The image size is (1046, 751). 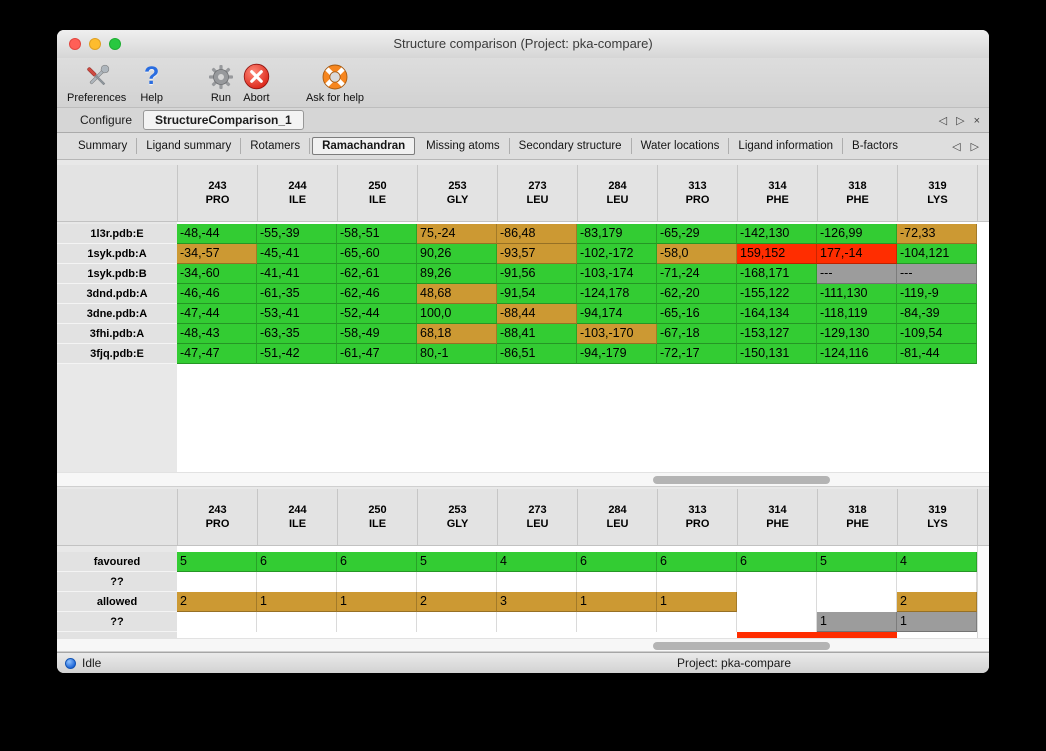 I want to click on subtab-ligand-information: Ligand information, so click(x=786, y=146).